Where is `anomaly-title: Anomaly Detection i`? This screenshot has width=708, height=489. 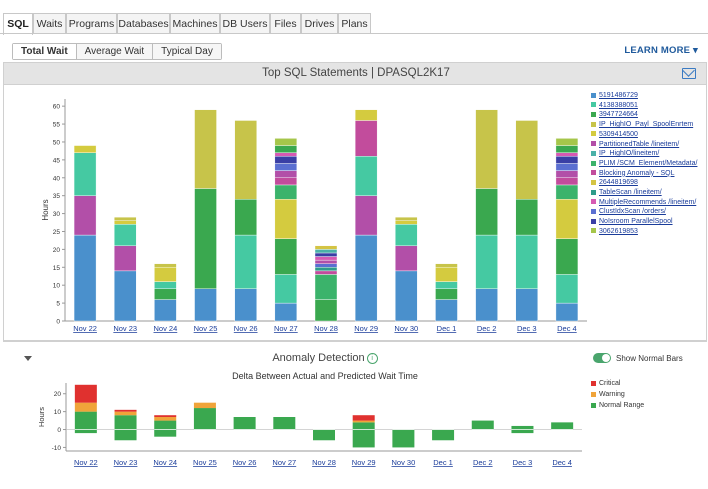 anomaly-title: Anomaly Detection i is located at coordinates (325, 358).